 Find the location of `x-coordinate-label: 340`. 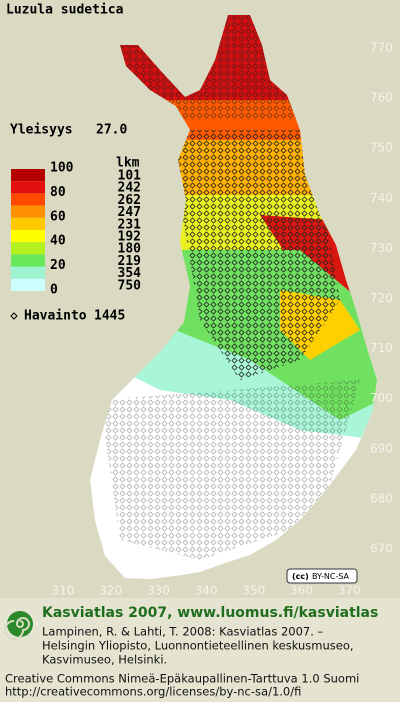

x-coordinate-label: 340 is located at coordinates (206, 591).